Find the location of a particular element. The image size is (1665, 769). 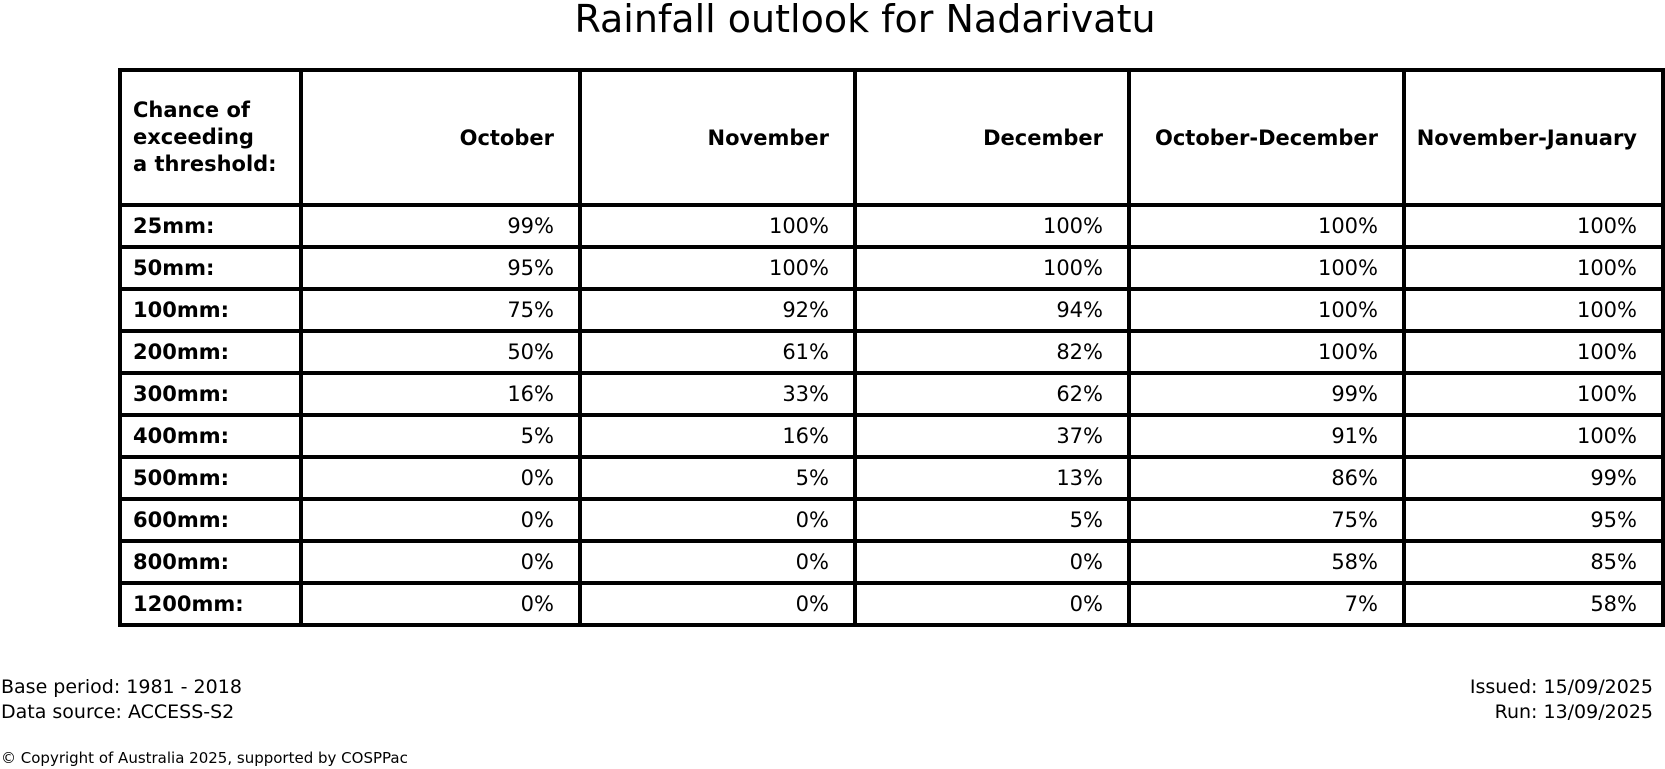

cell-800mm-october: 0% is located at coordinates (440, 562).